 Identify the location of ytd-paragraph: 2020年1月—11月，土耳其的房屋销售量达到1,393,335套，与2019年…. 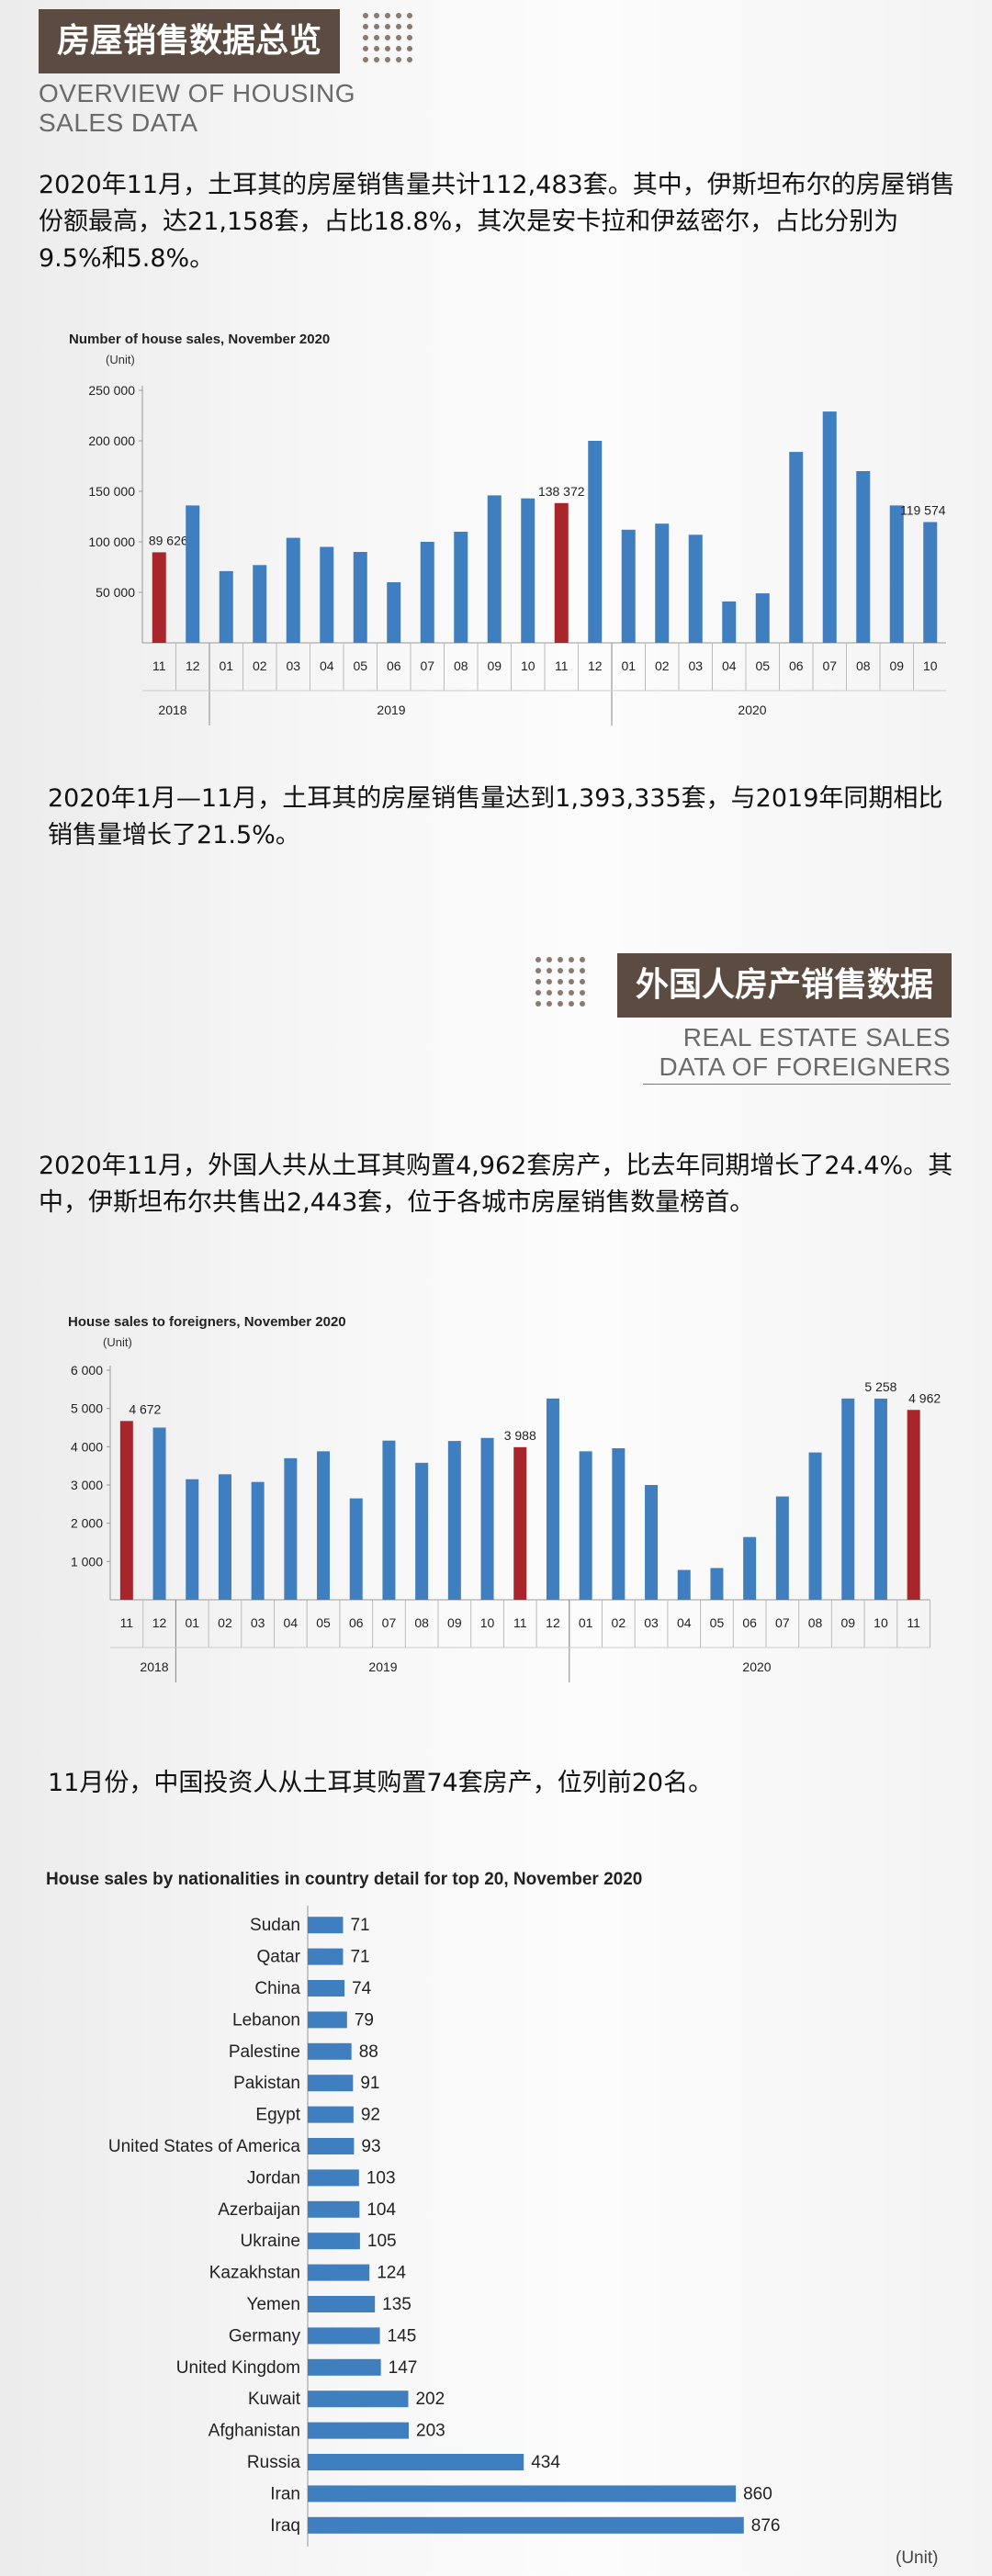
(495, 816).